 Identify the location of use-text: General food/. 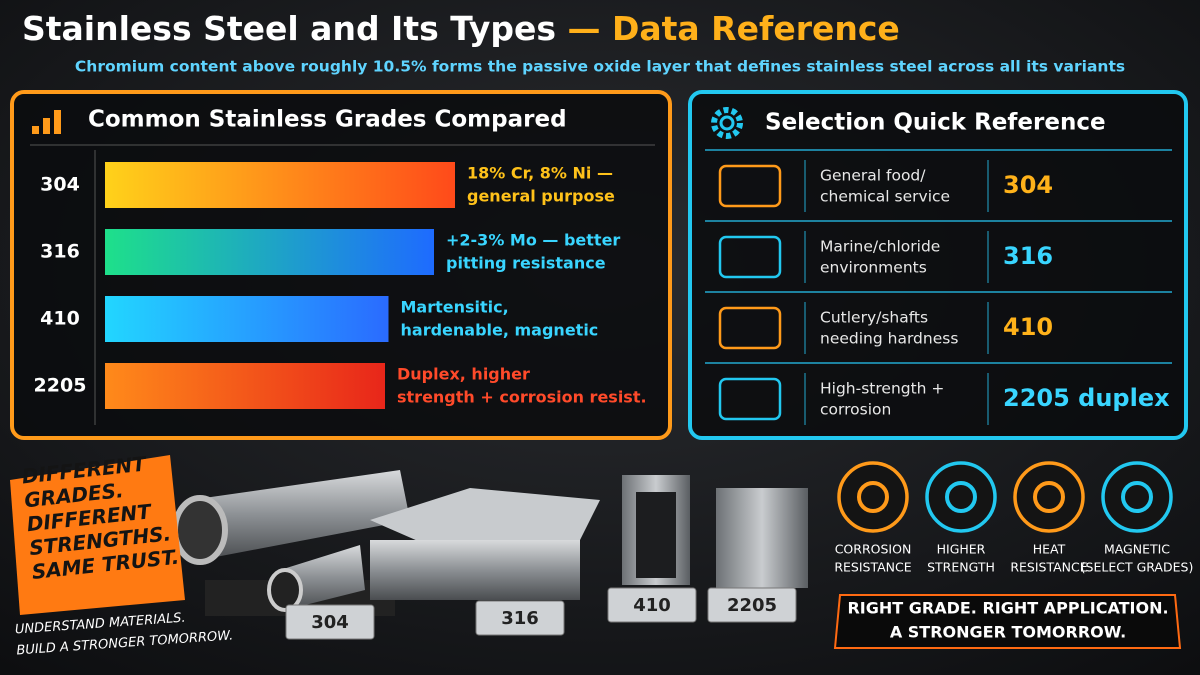
(873, 176).